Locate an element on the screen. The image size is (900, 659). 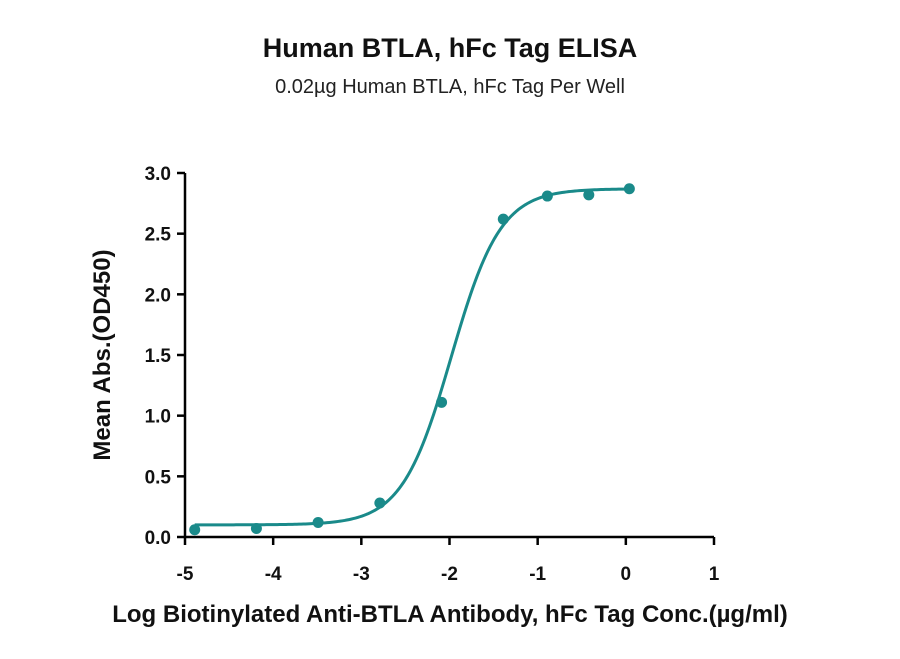
y-tick-label: 3.0 is located at coordinates (158, 174).